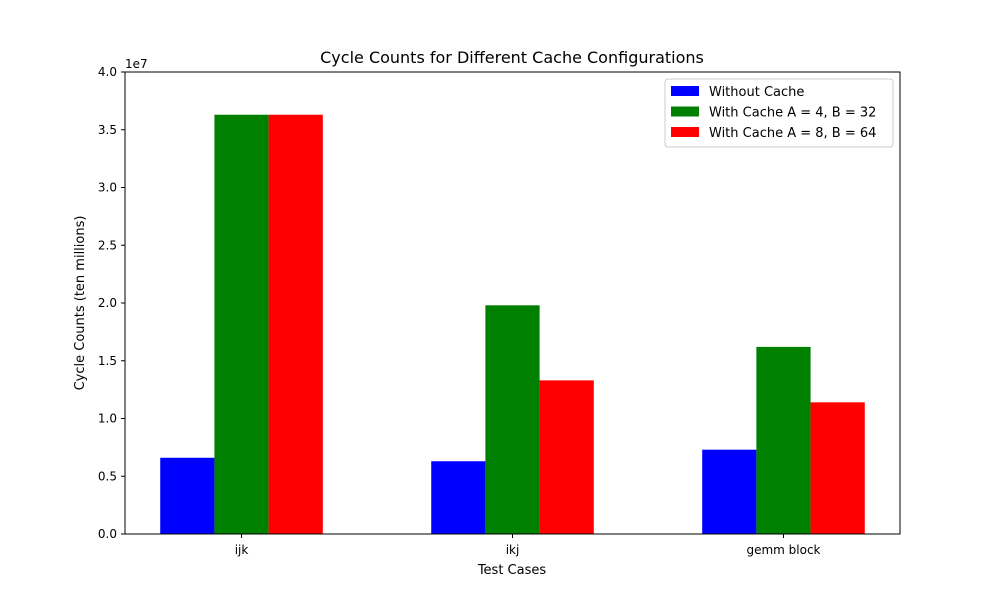 Image resolution: width=1000 pixels, height=600 pixels. I want to click on bar-series-1-ijk, so click(187, 495).